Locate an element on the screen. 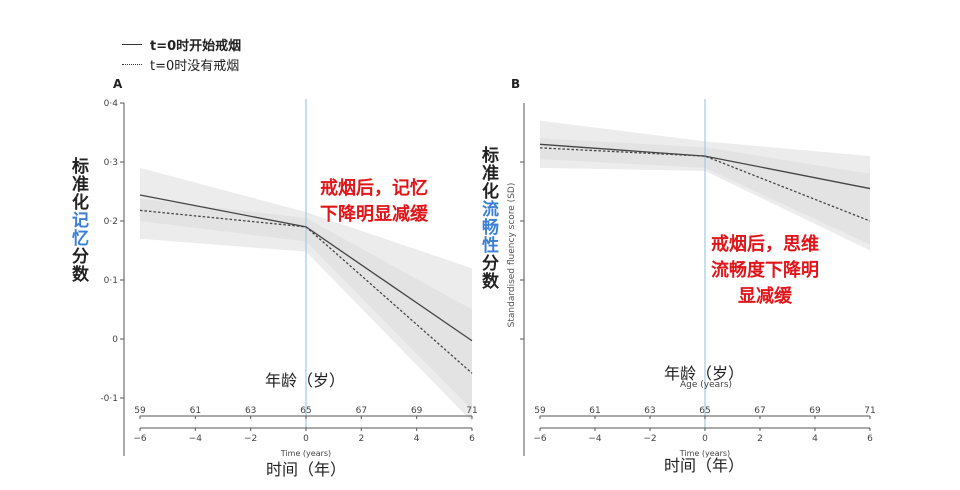 The height and width of the screenshot is (490, 960). panel-a-note-line2: 下降明显减缓 is located at coordinates (374, 214).